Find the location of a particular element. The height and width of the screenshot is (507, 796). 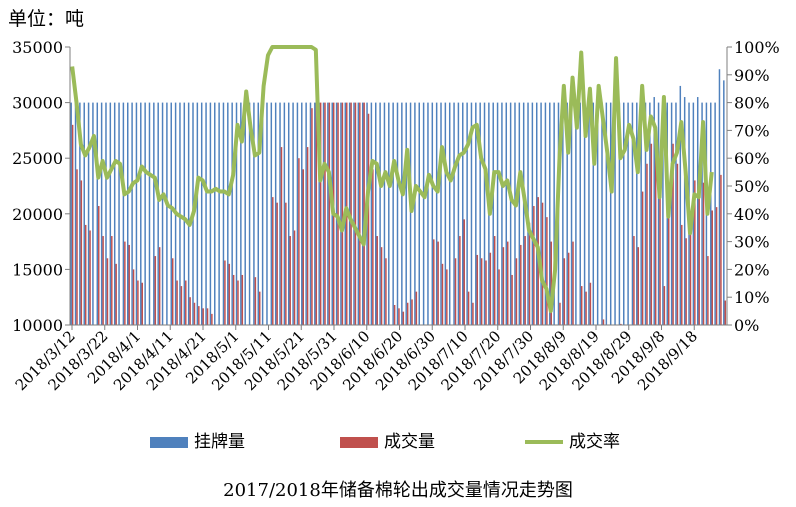

chart-caption: 2017/2018年储备棉轮出成交量情况走势图 is located at coordinates (398, 490).